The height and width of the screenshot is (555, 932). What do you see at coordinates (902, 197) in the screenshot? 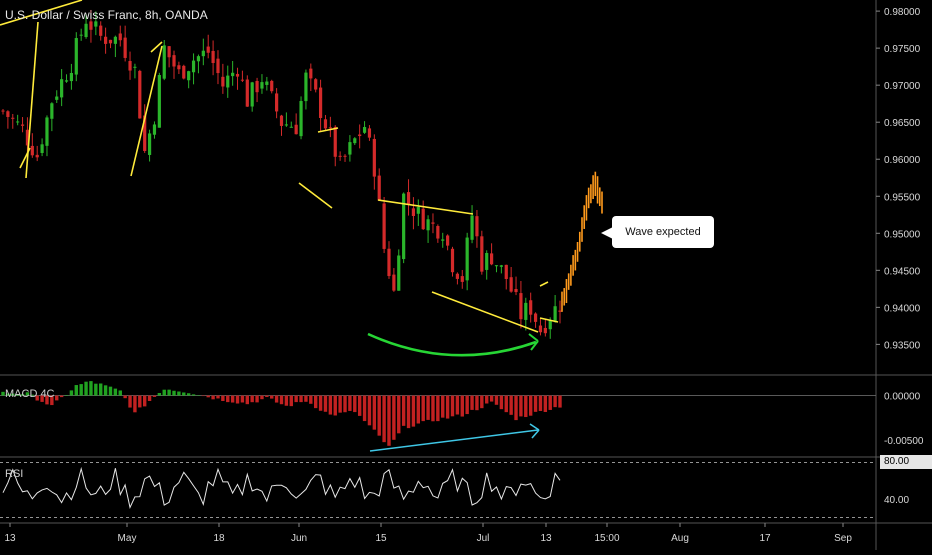
I see `price-tick-label: 0.95500` at bounding box center [902, 197].